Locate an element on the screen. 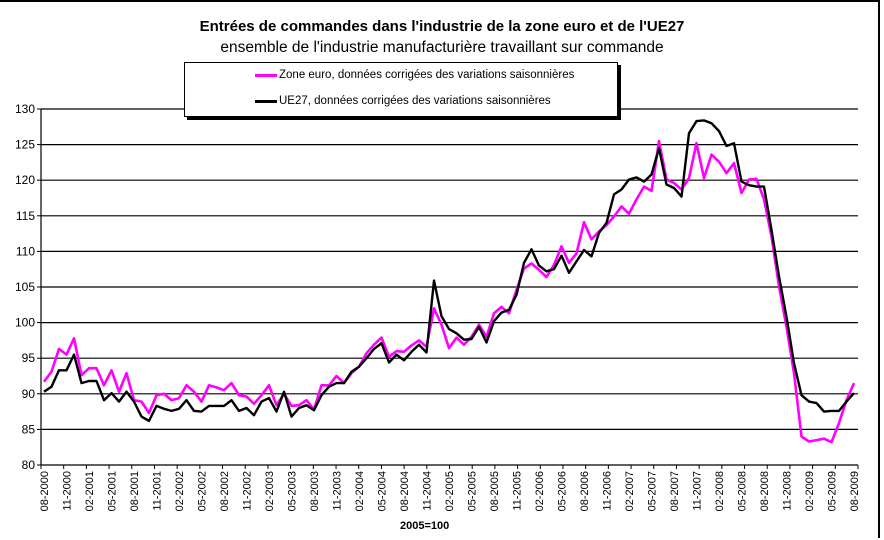  x-tick-label: 02-2003 is located at coordinates (270, 491).